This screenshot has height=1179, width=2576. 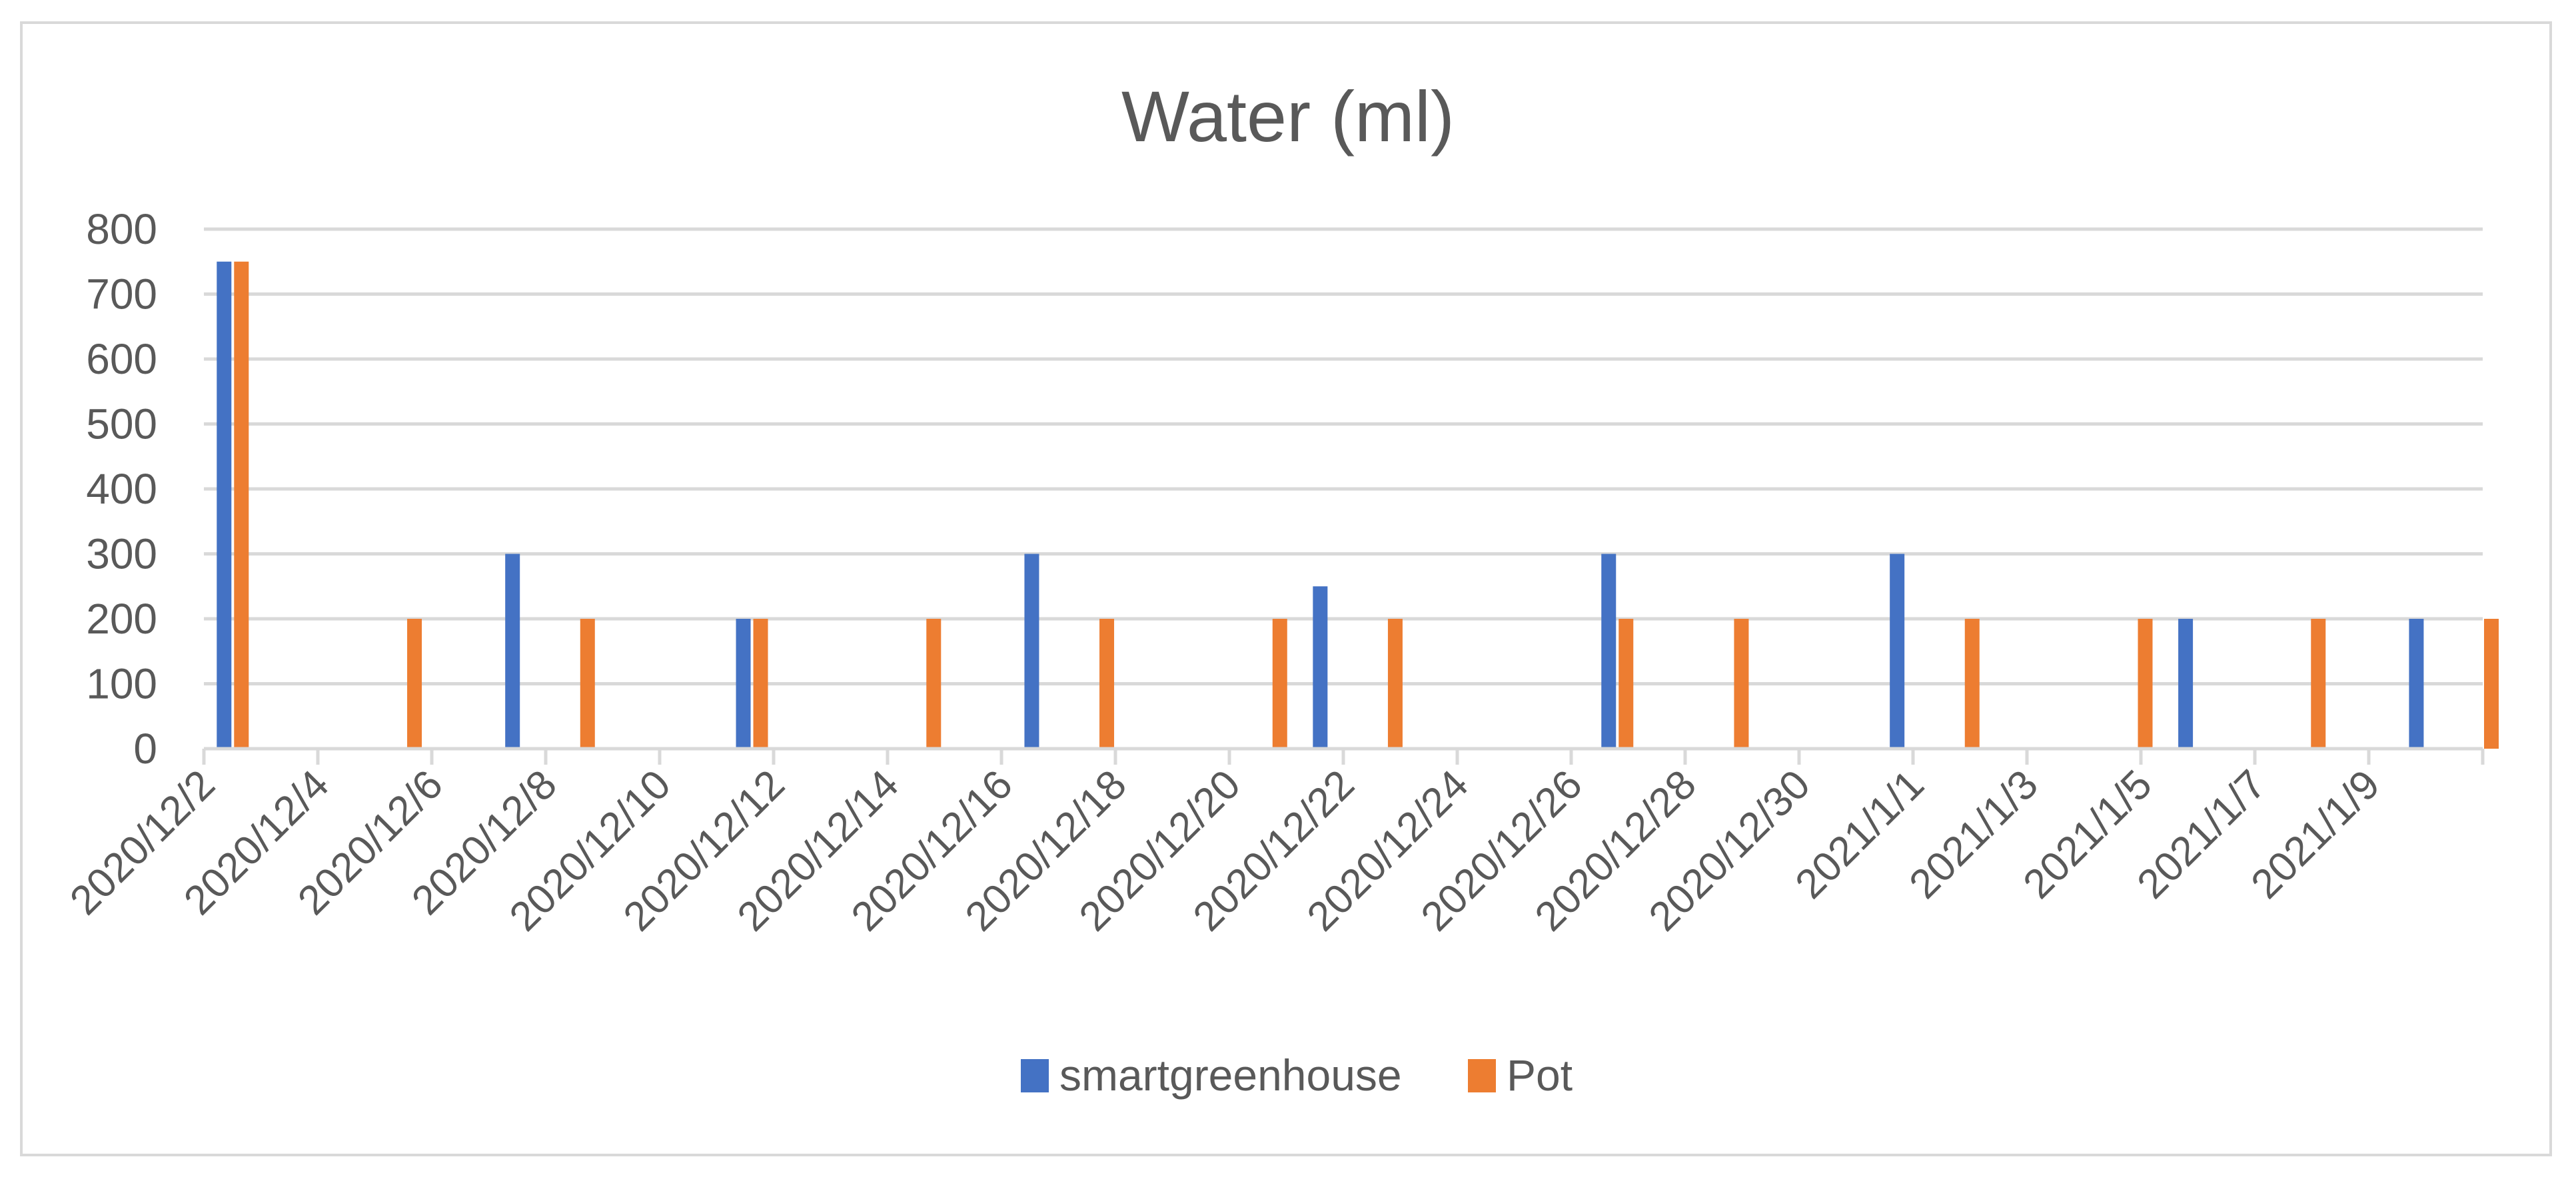 What do you see at coordinates (121, 619) in the screenshot?
I see `y-tick-label: 200` at bounding box center [121, 619].